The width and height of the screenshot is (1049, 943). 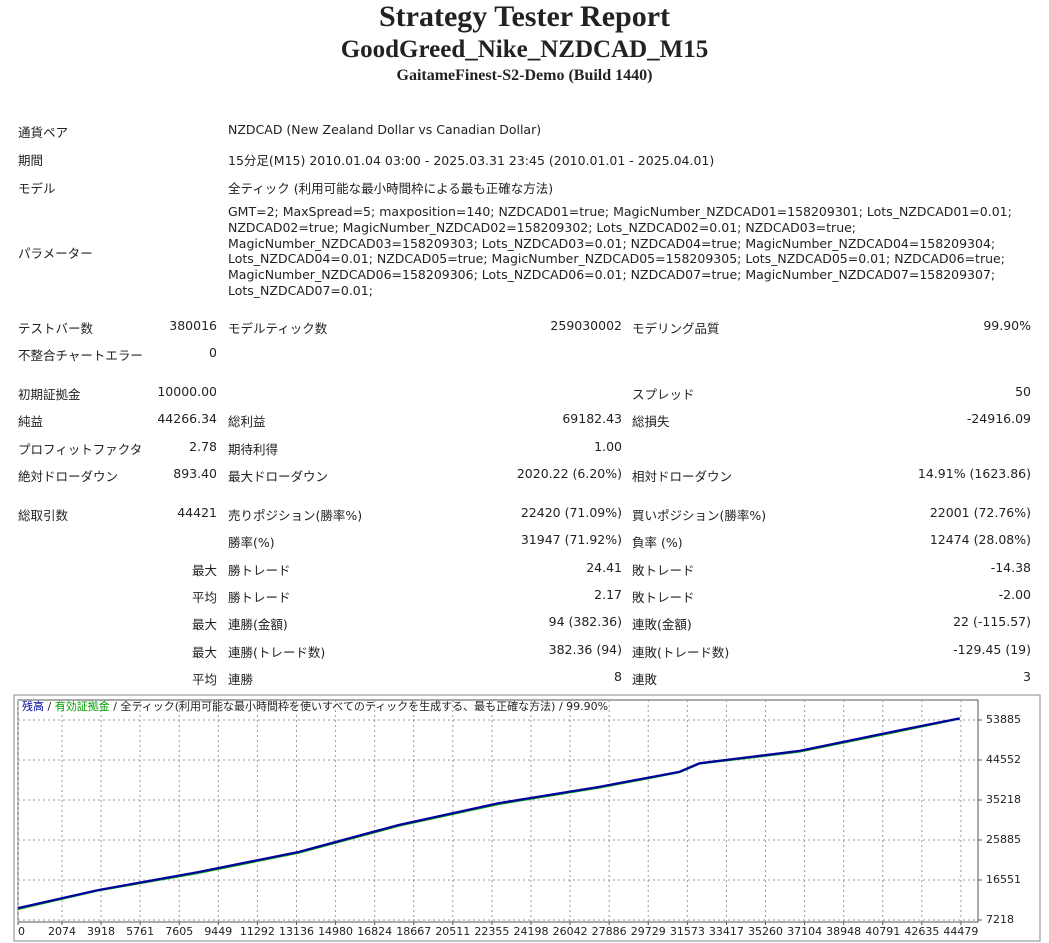 What do you see at coordinates (37, 188) in the screenshot?
I see `info-label: モデル` at bounding box center [37, 188].